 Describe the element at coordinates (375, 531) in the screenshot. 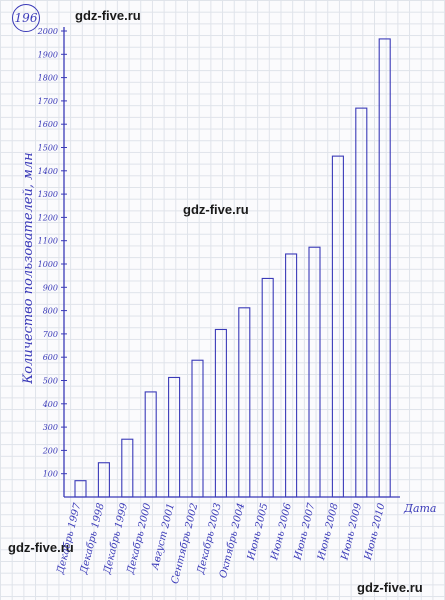

I see `x-tick-label: Июнь 2010` at that location.